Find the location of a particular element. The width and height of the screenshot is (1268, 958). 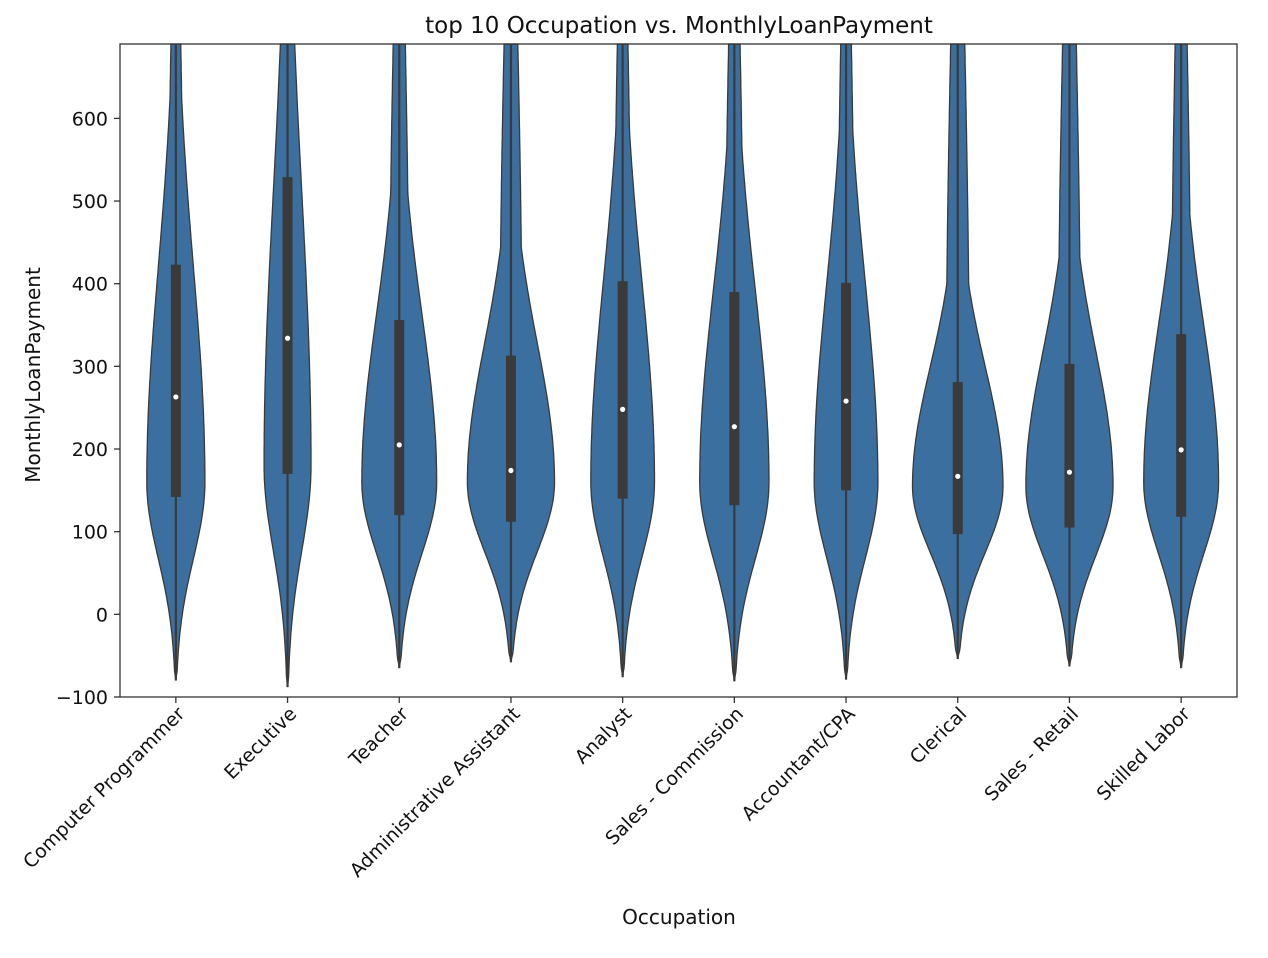

y-axis-label: MonthlyLoanPayment is located at coordinates (33, 375).